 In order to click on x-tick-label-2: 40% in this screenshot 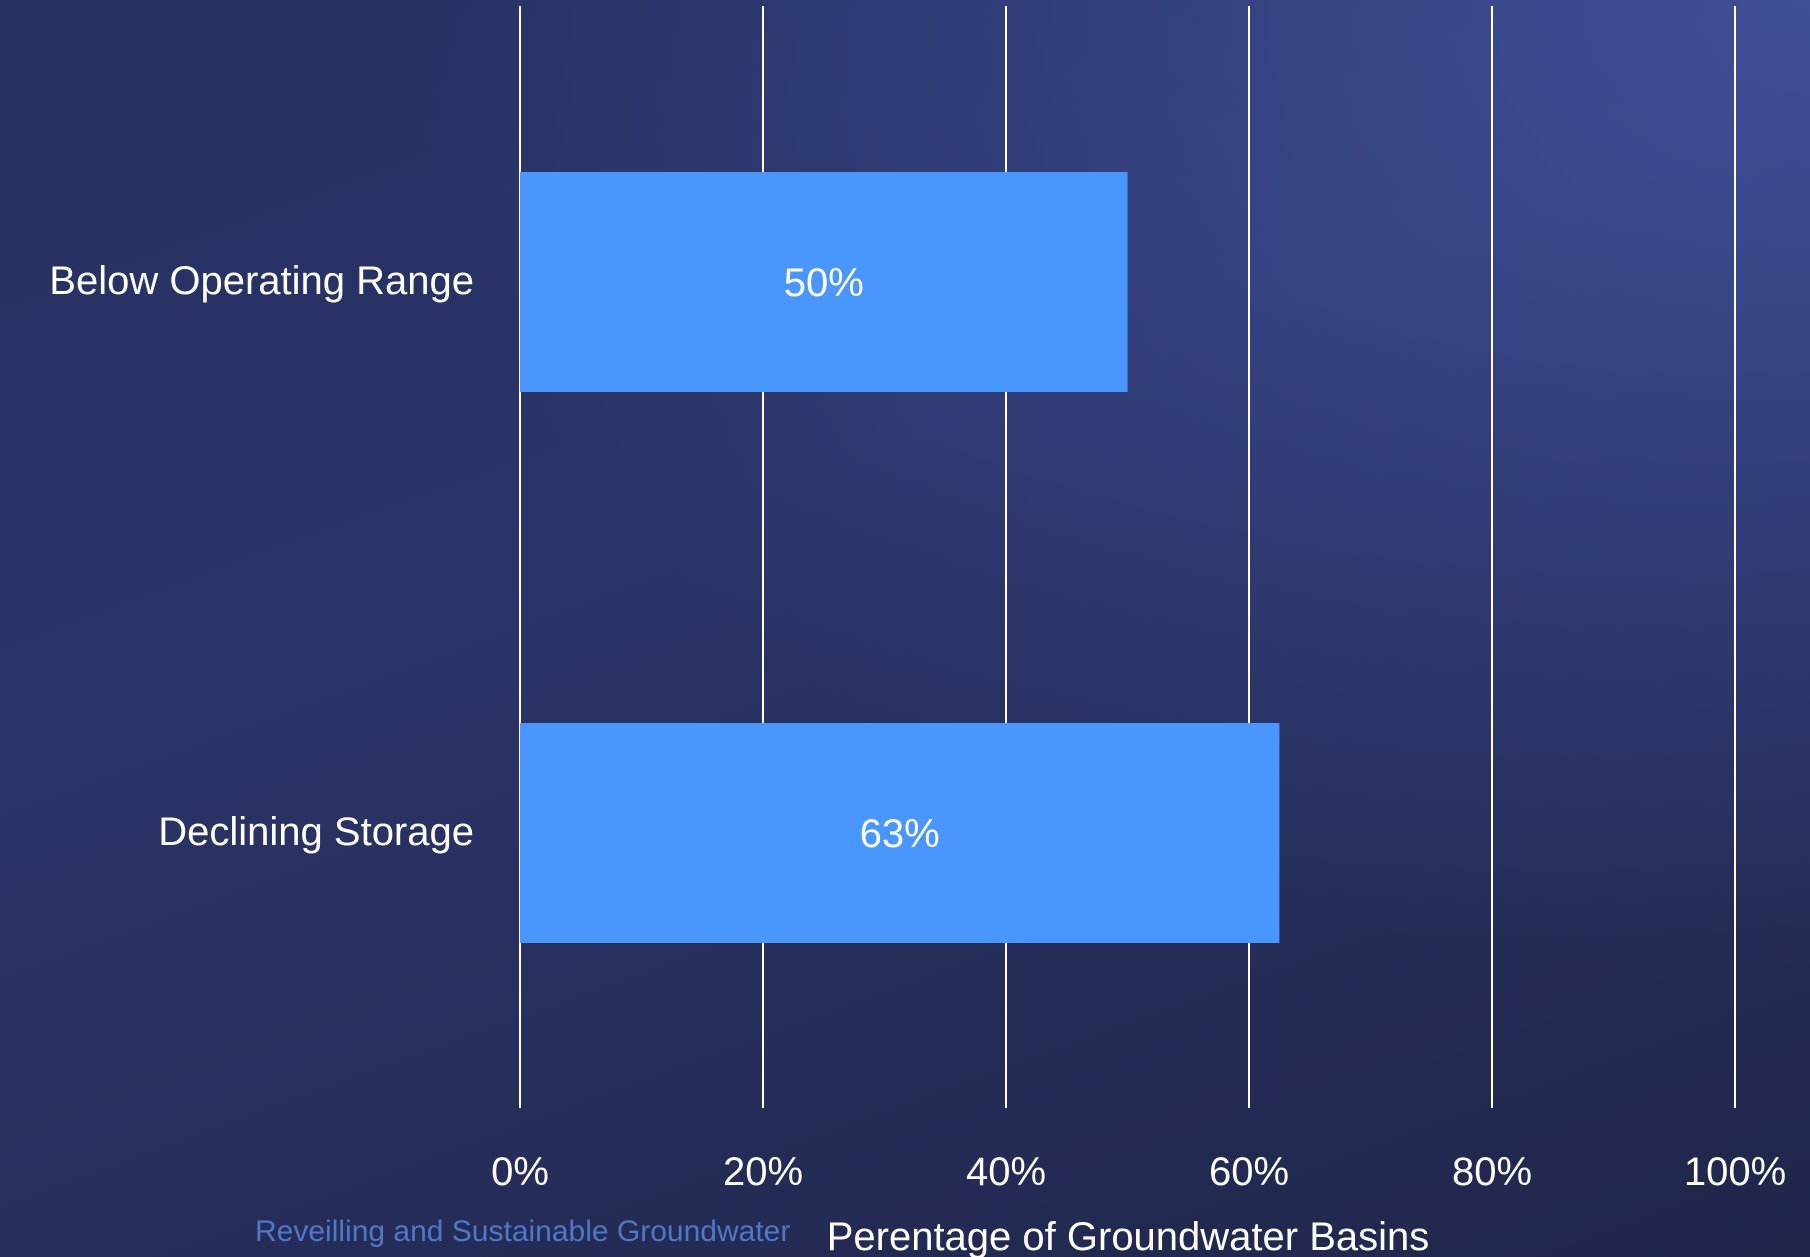, I will do `click(1006, 1172)`.